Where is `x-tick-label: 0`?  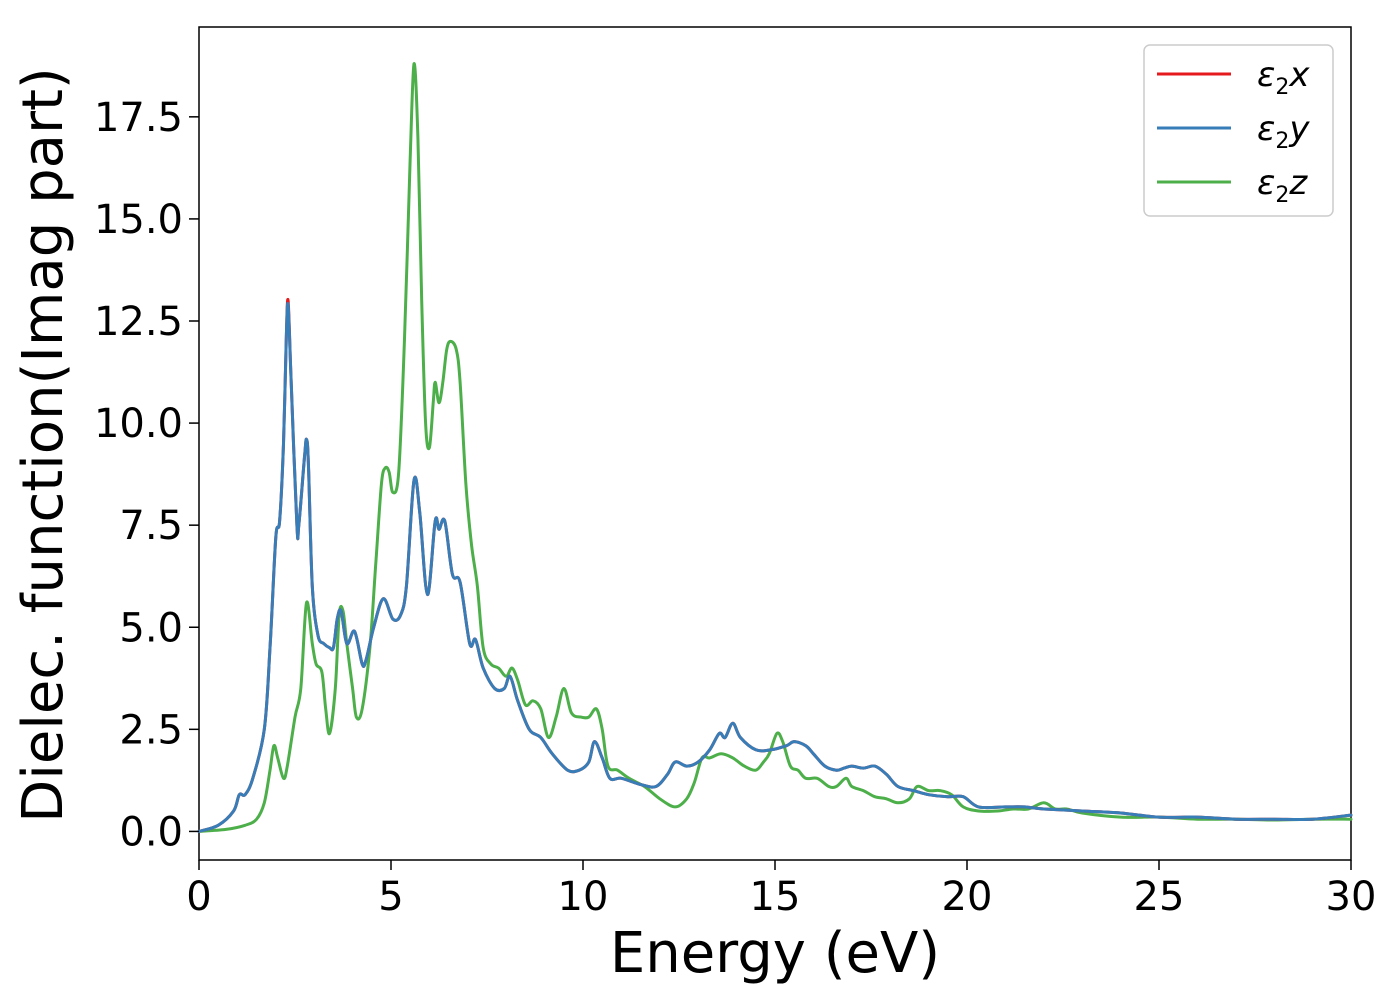
x-tick-label: 0 is located at coordinates (198, 897).